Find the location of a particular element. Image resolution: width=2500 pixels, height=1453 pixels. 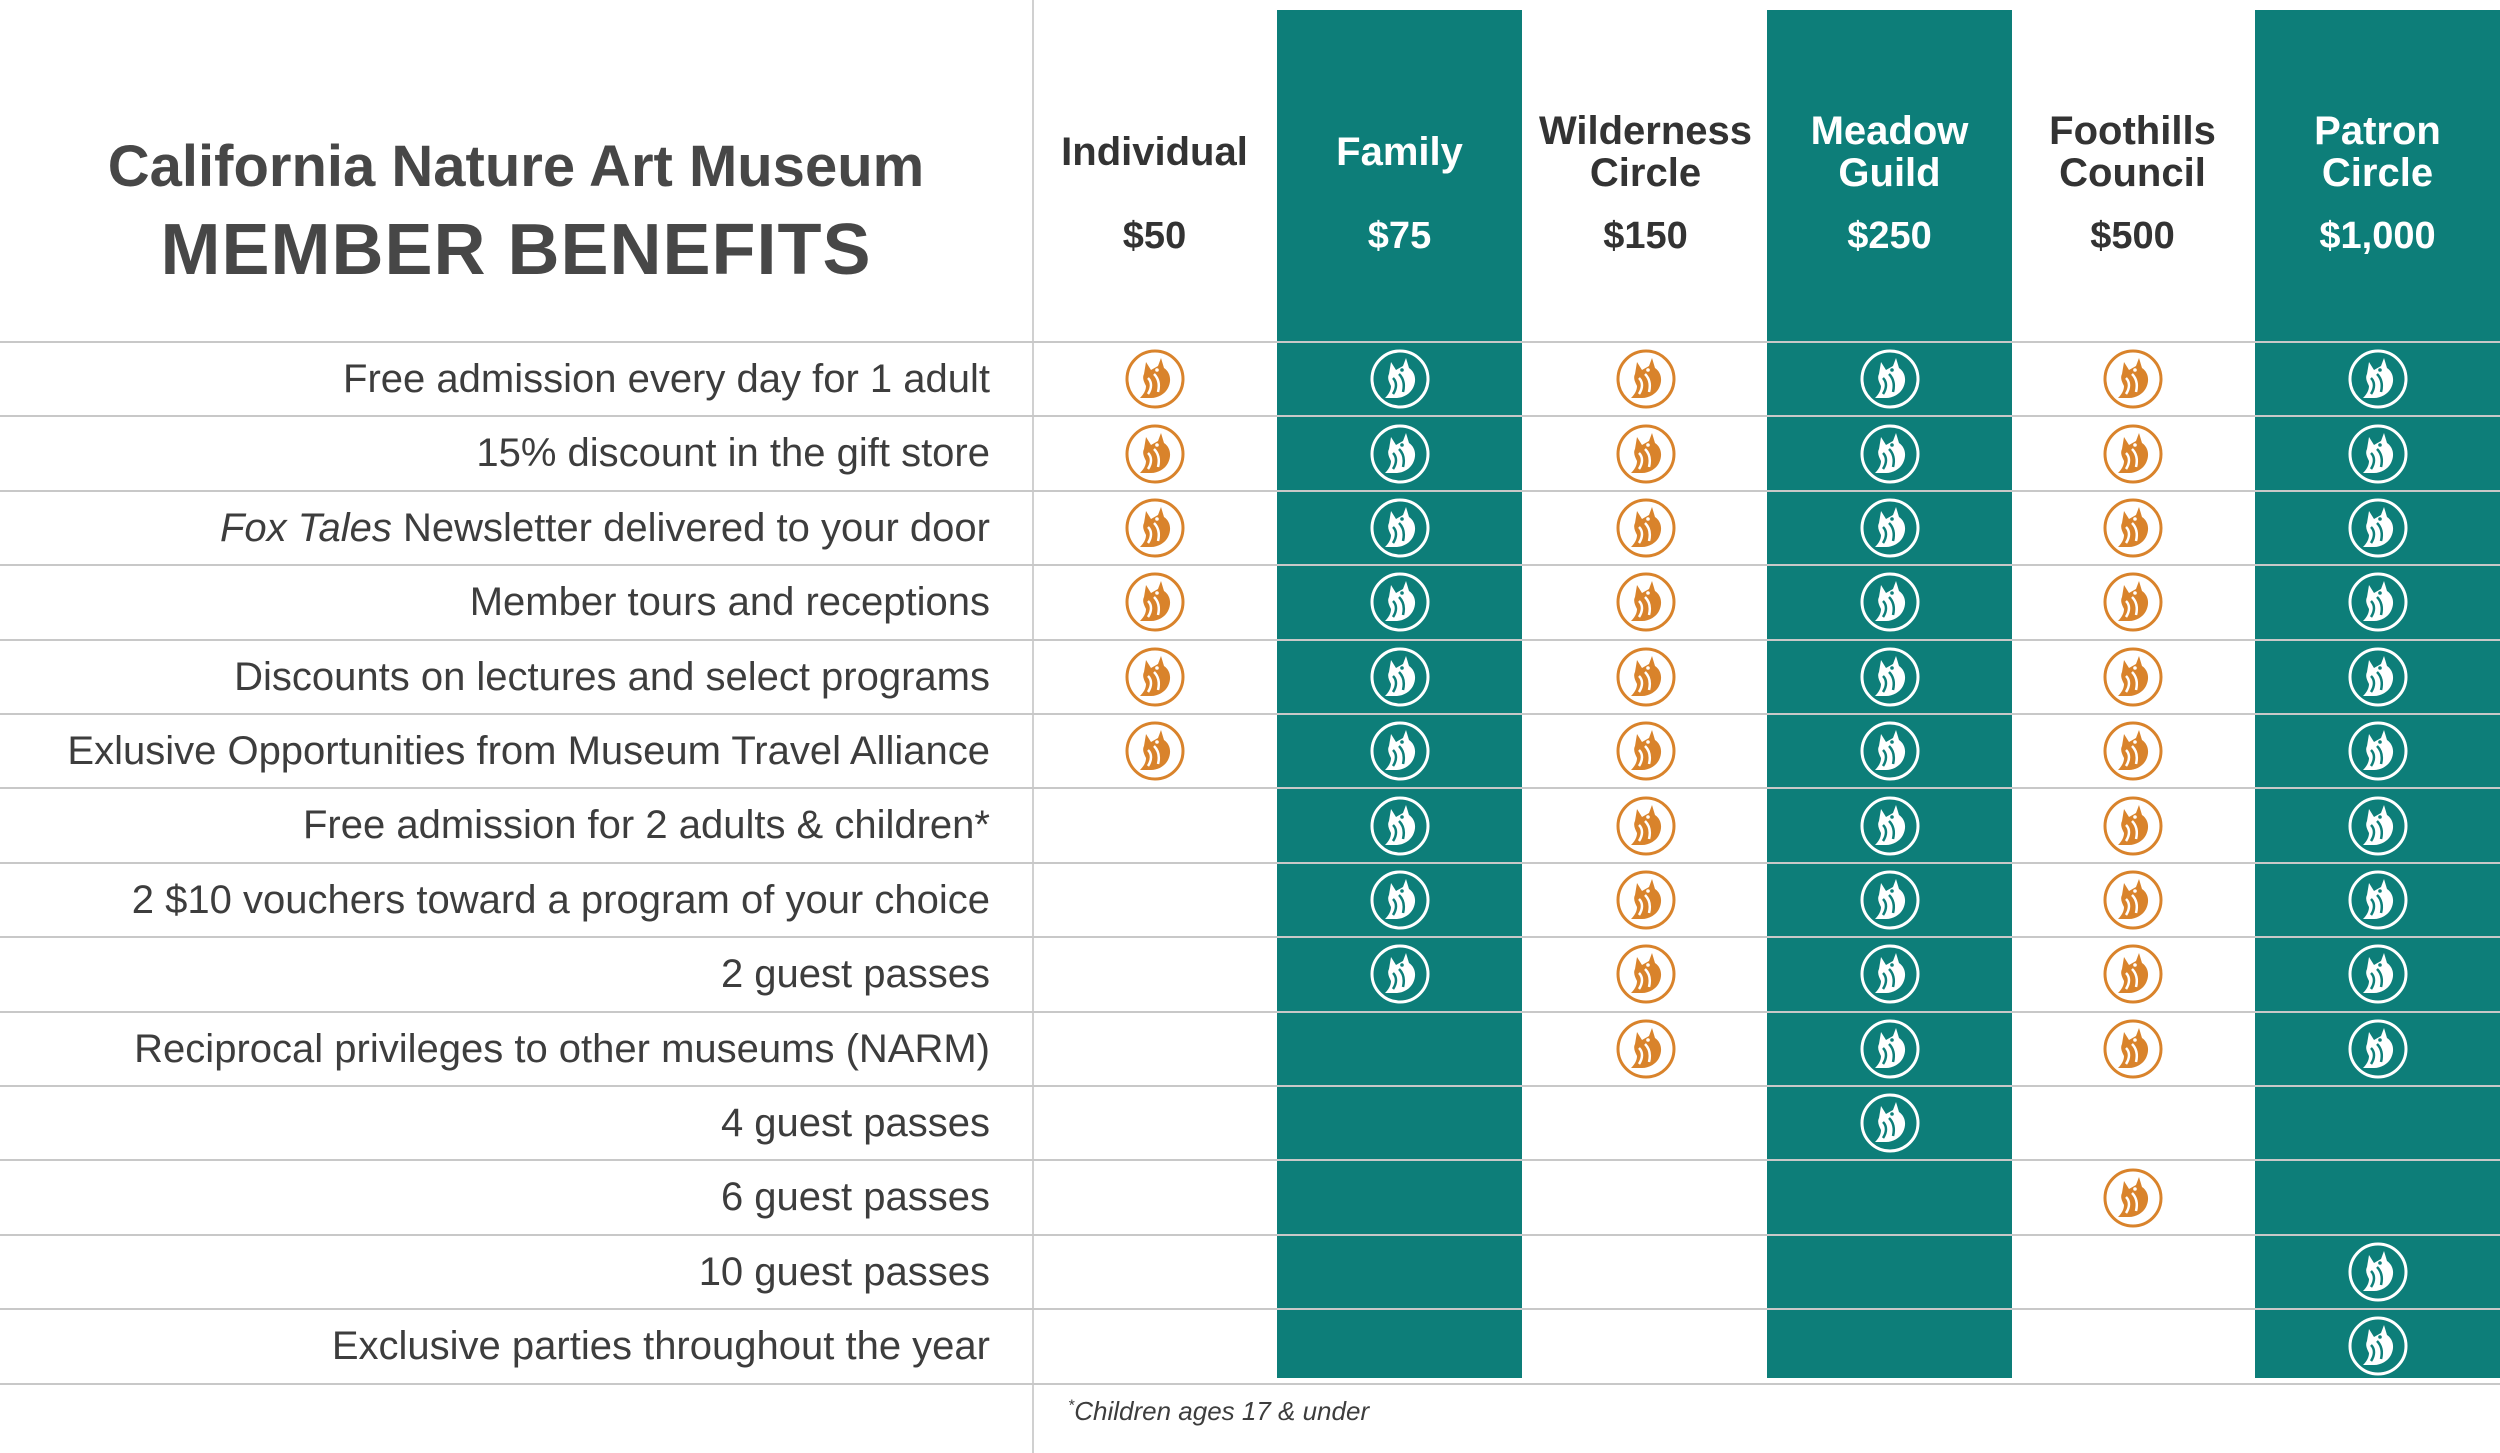

benefit-label: Free admission every day for 1 adult is located at coordinates (495, 379).